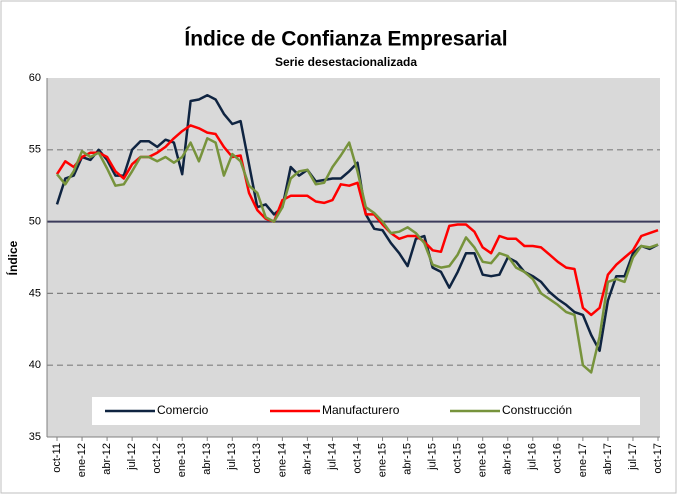 The image size is (677, 494). What do you see at coordinates (658, 458) in the screenshot?
I see `x-tick-label: oct-17` at bounding box center [658, 458].